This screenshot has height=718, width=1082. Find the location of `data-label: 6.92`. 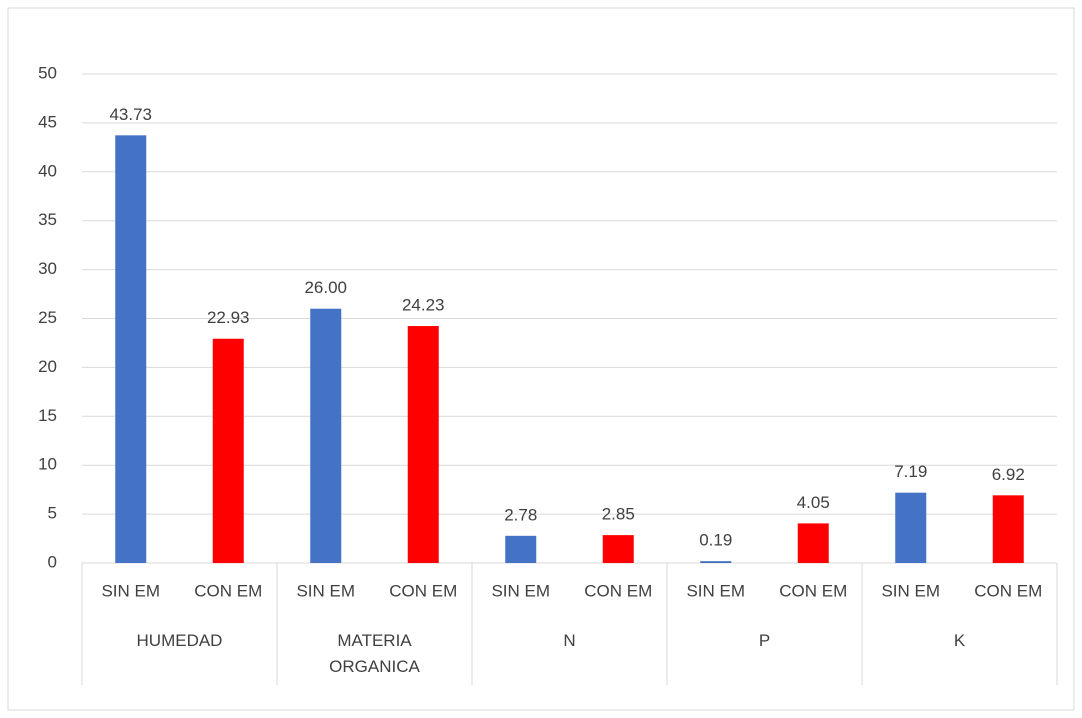

data-label: 6.92 is located at coordinates (1008, 474).